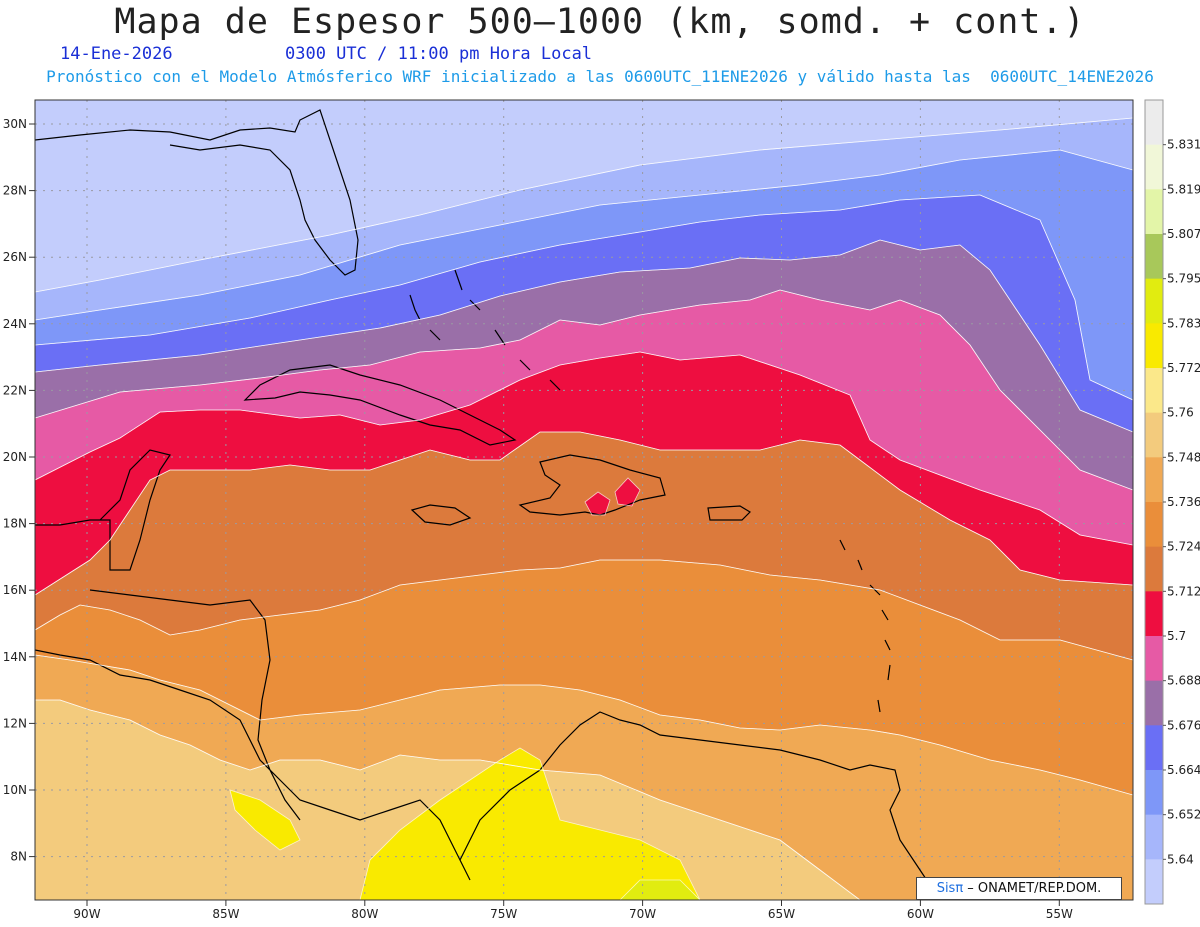  What do you see at coordinates (1059, 914) in the screenshot?
I see `lon-tick-label: 55W` at bounding box center [1059, 914].